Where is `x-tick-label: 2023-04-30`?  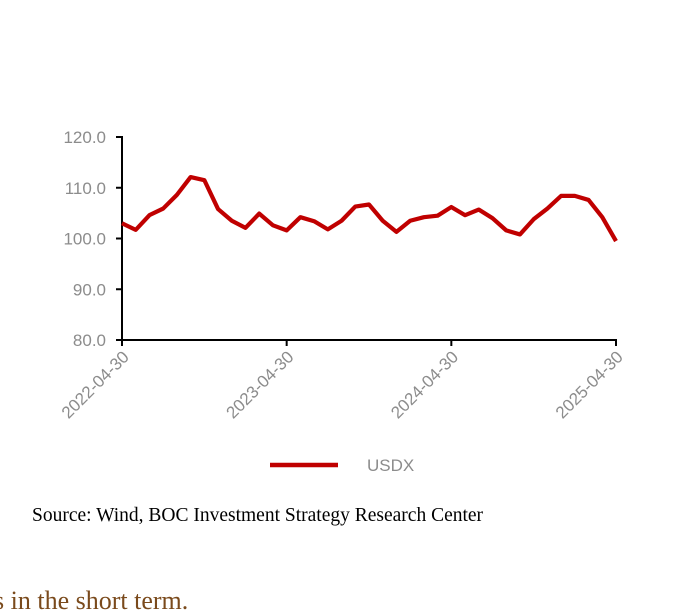 x-tick-label: 2023-04-30 is located at coordinates (260, 384).